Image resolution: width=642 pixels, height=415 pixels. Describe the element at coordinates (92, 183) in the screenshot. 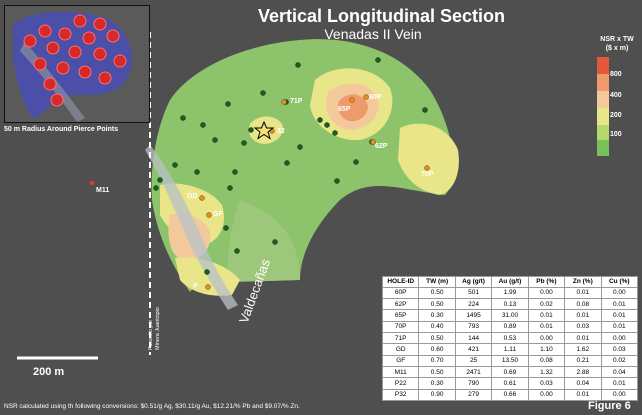

I see `pierce-point-m11` at that location.